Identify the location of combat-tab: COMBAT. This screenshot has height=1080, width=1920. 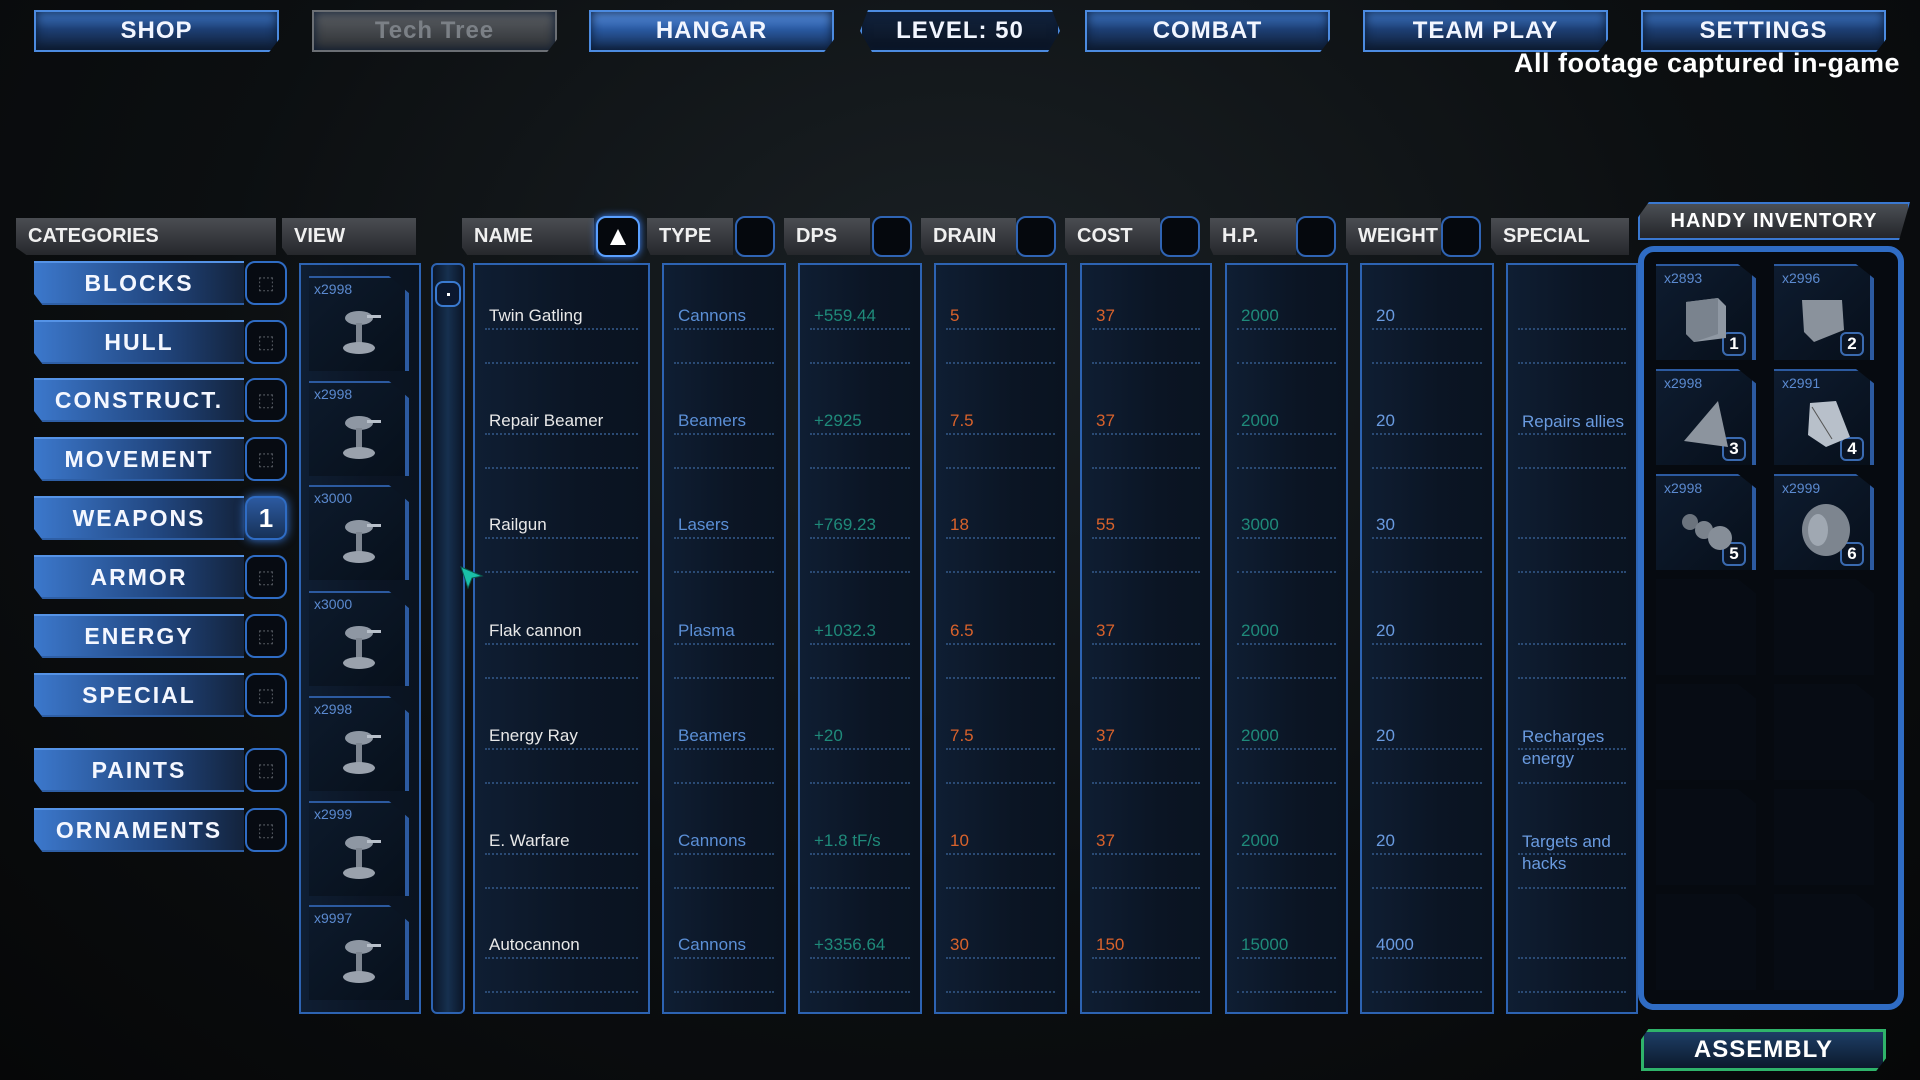
(1207, 31).